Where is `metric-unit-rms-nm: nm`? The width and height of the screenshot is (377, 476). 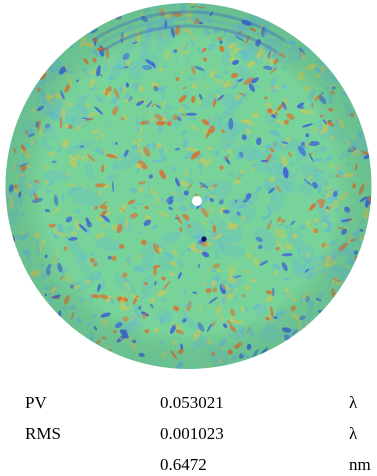 metric-unit-rms-nm: nm is located at coordinates (360, 464).